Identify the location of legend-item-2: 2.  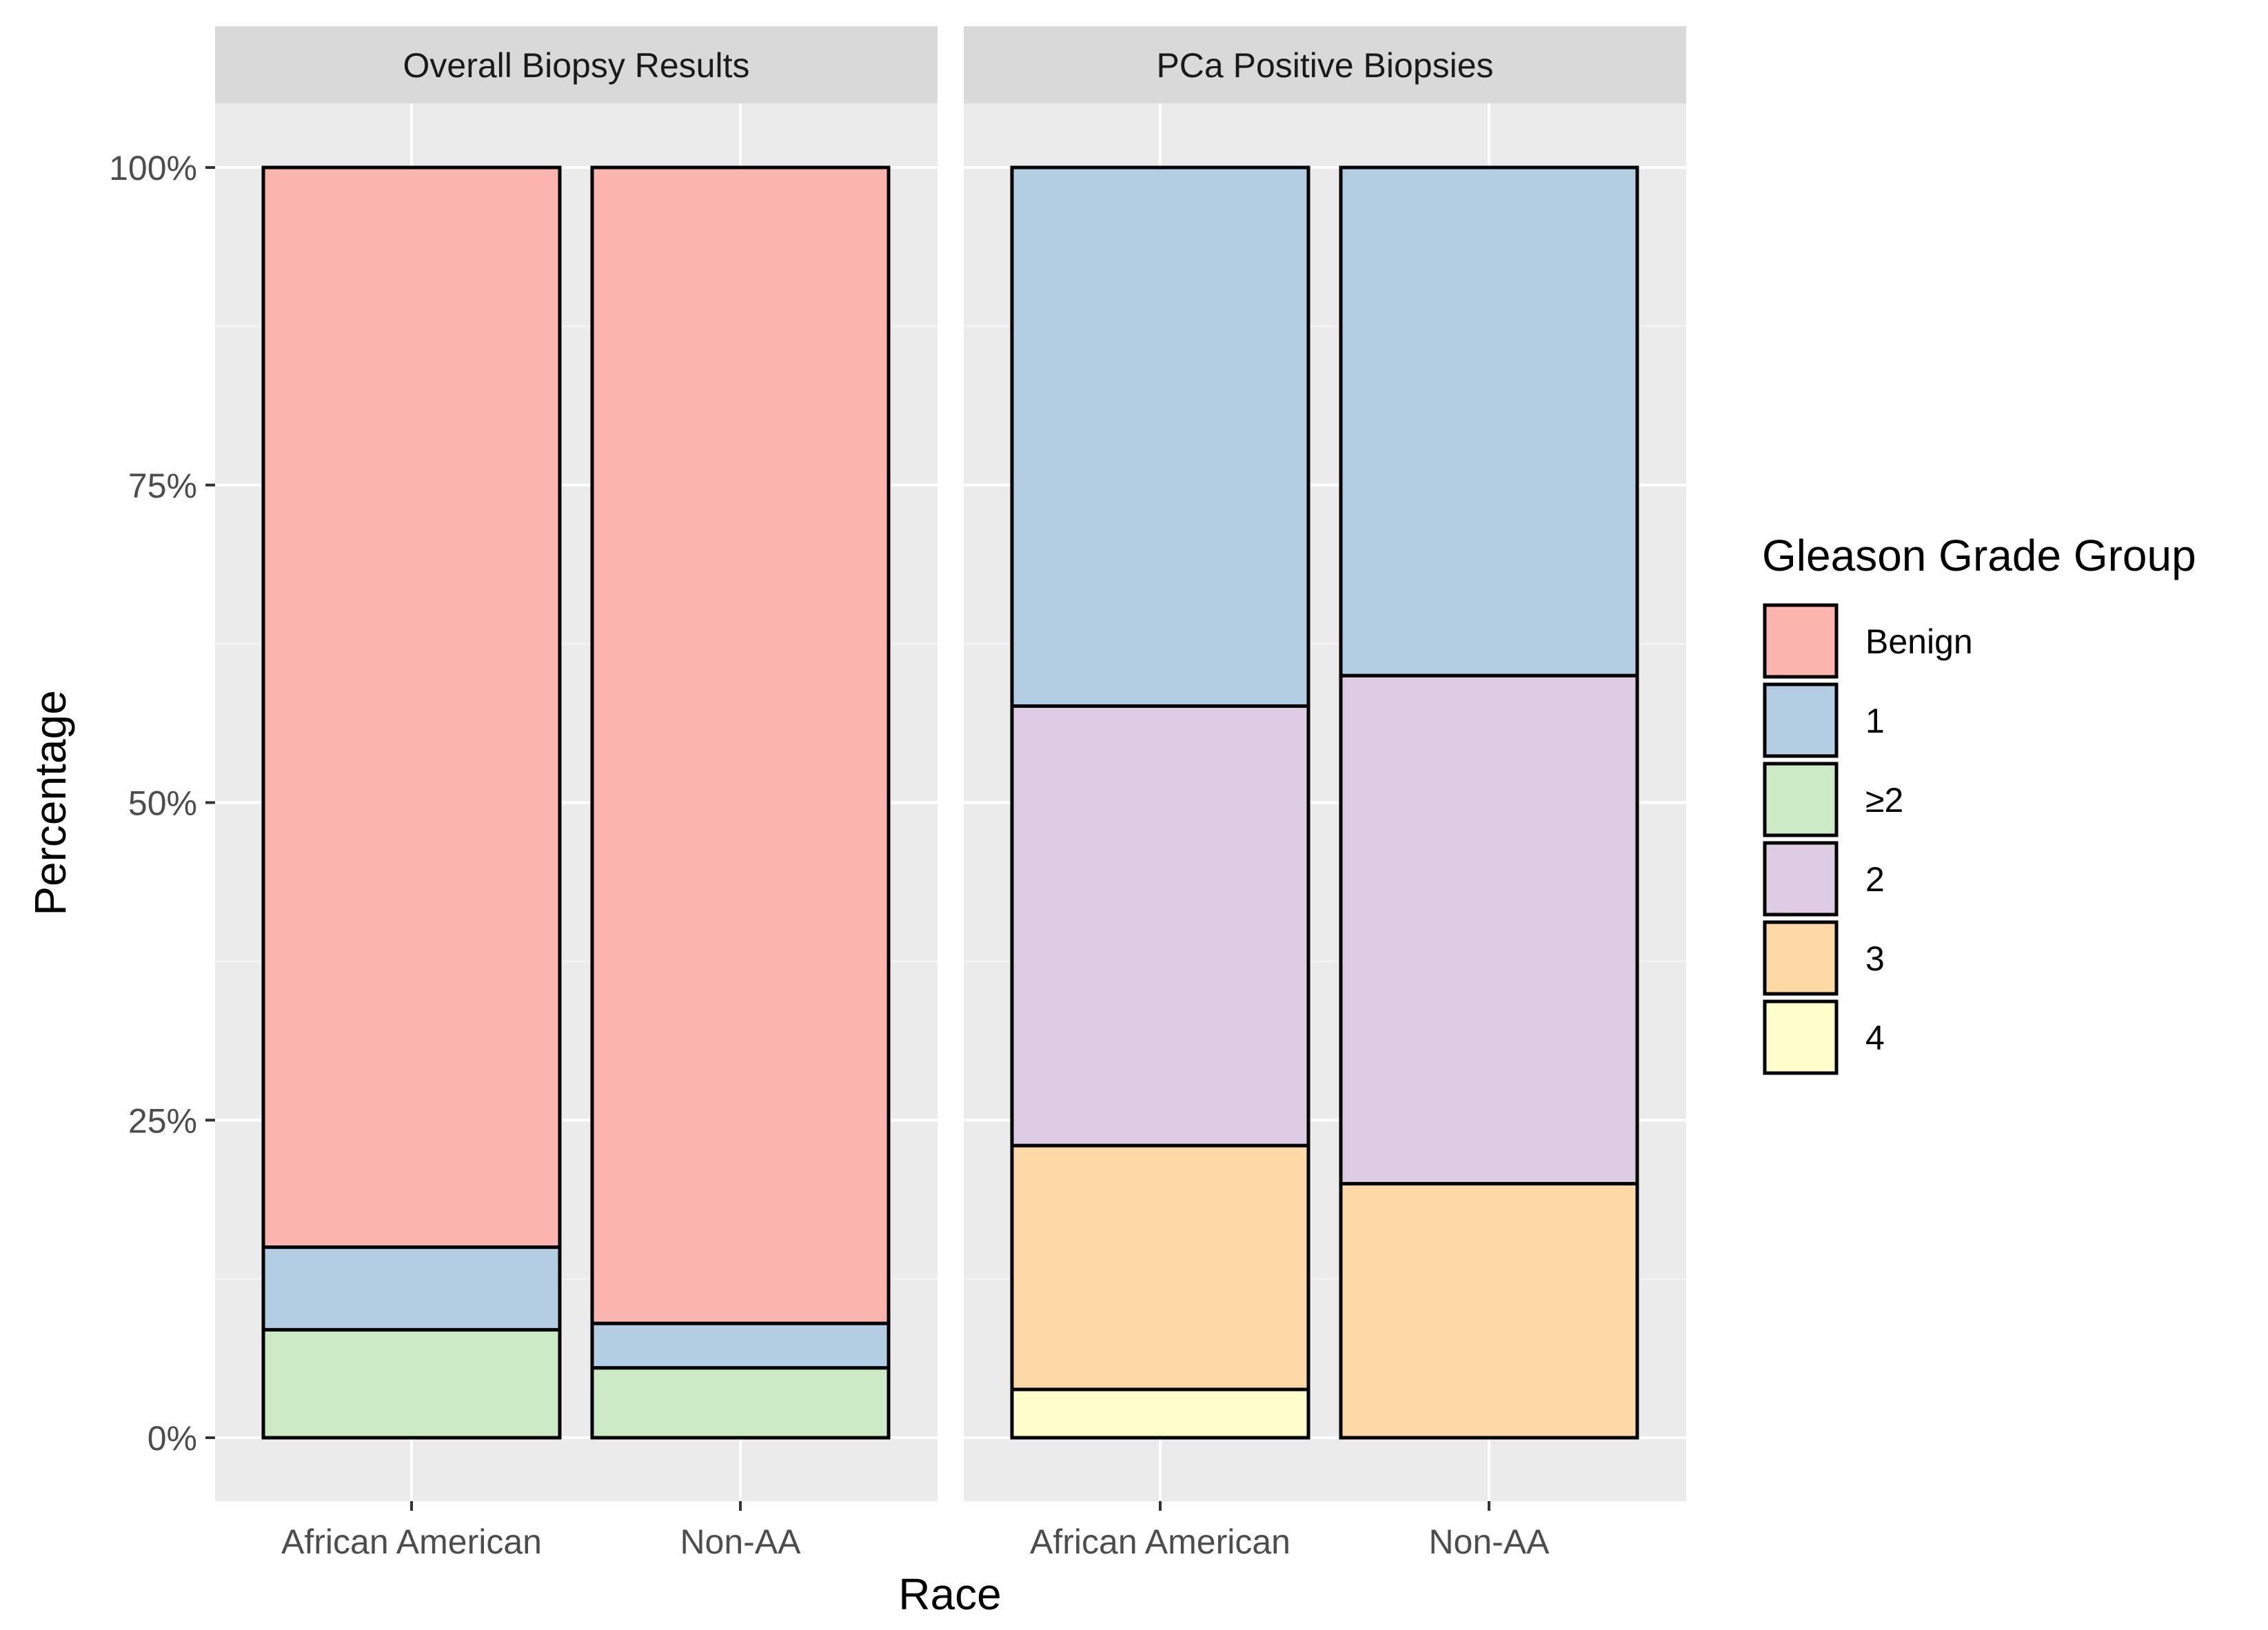
(1824, 879).